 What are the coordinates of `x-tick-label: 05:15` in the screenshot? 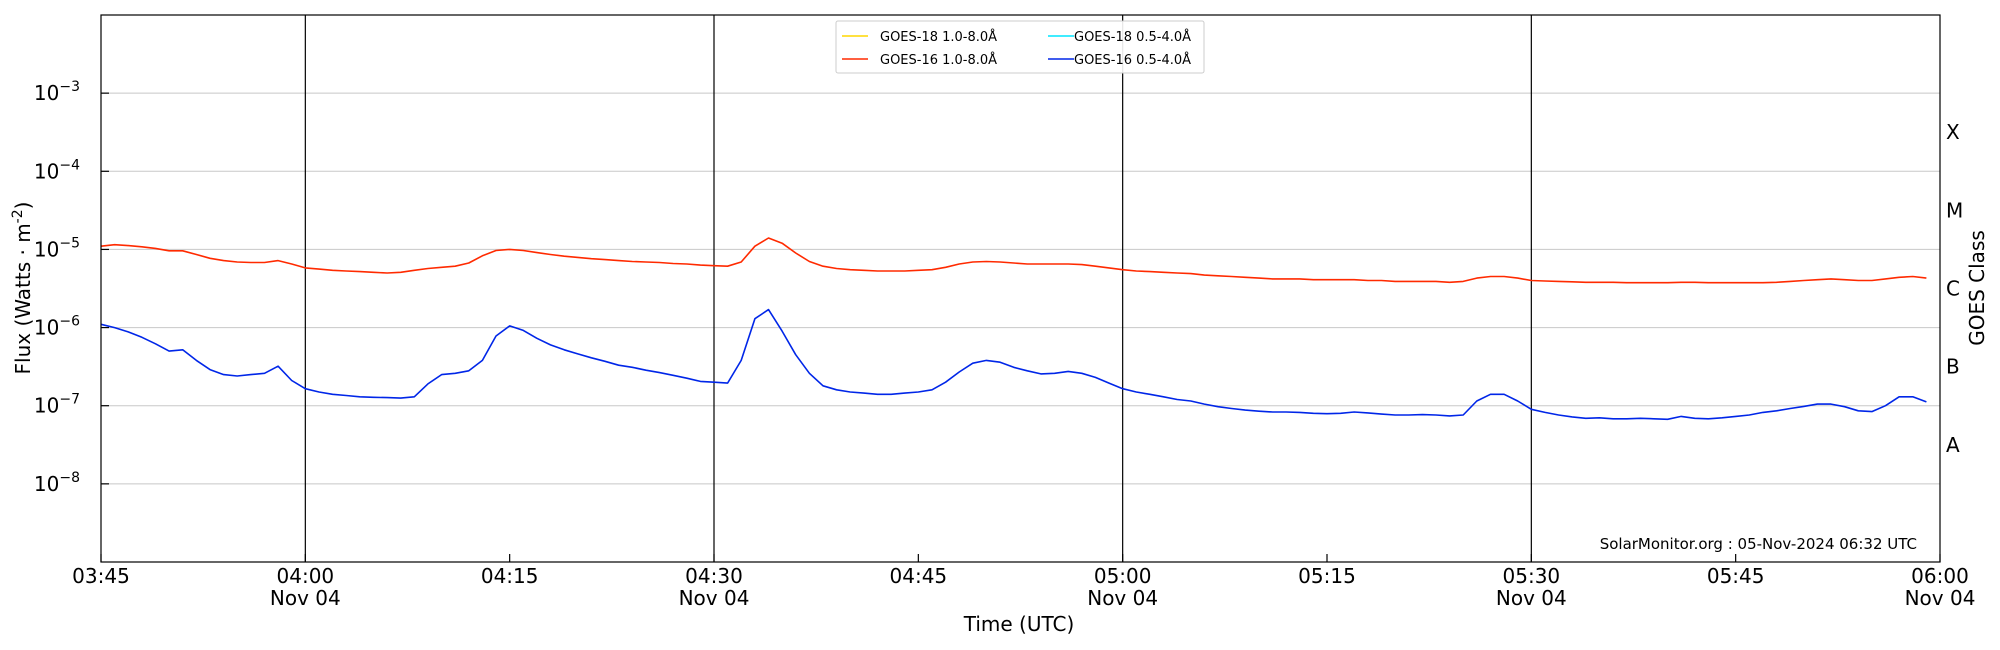 It's located at (1327, 576).